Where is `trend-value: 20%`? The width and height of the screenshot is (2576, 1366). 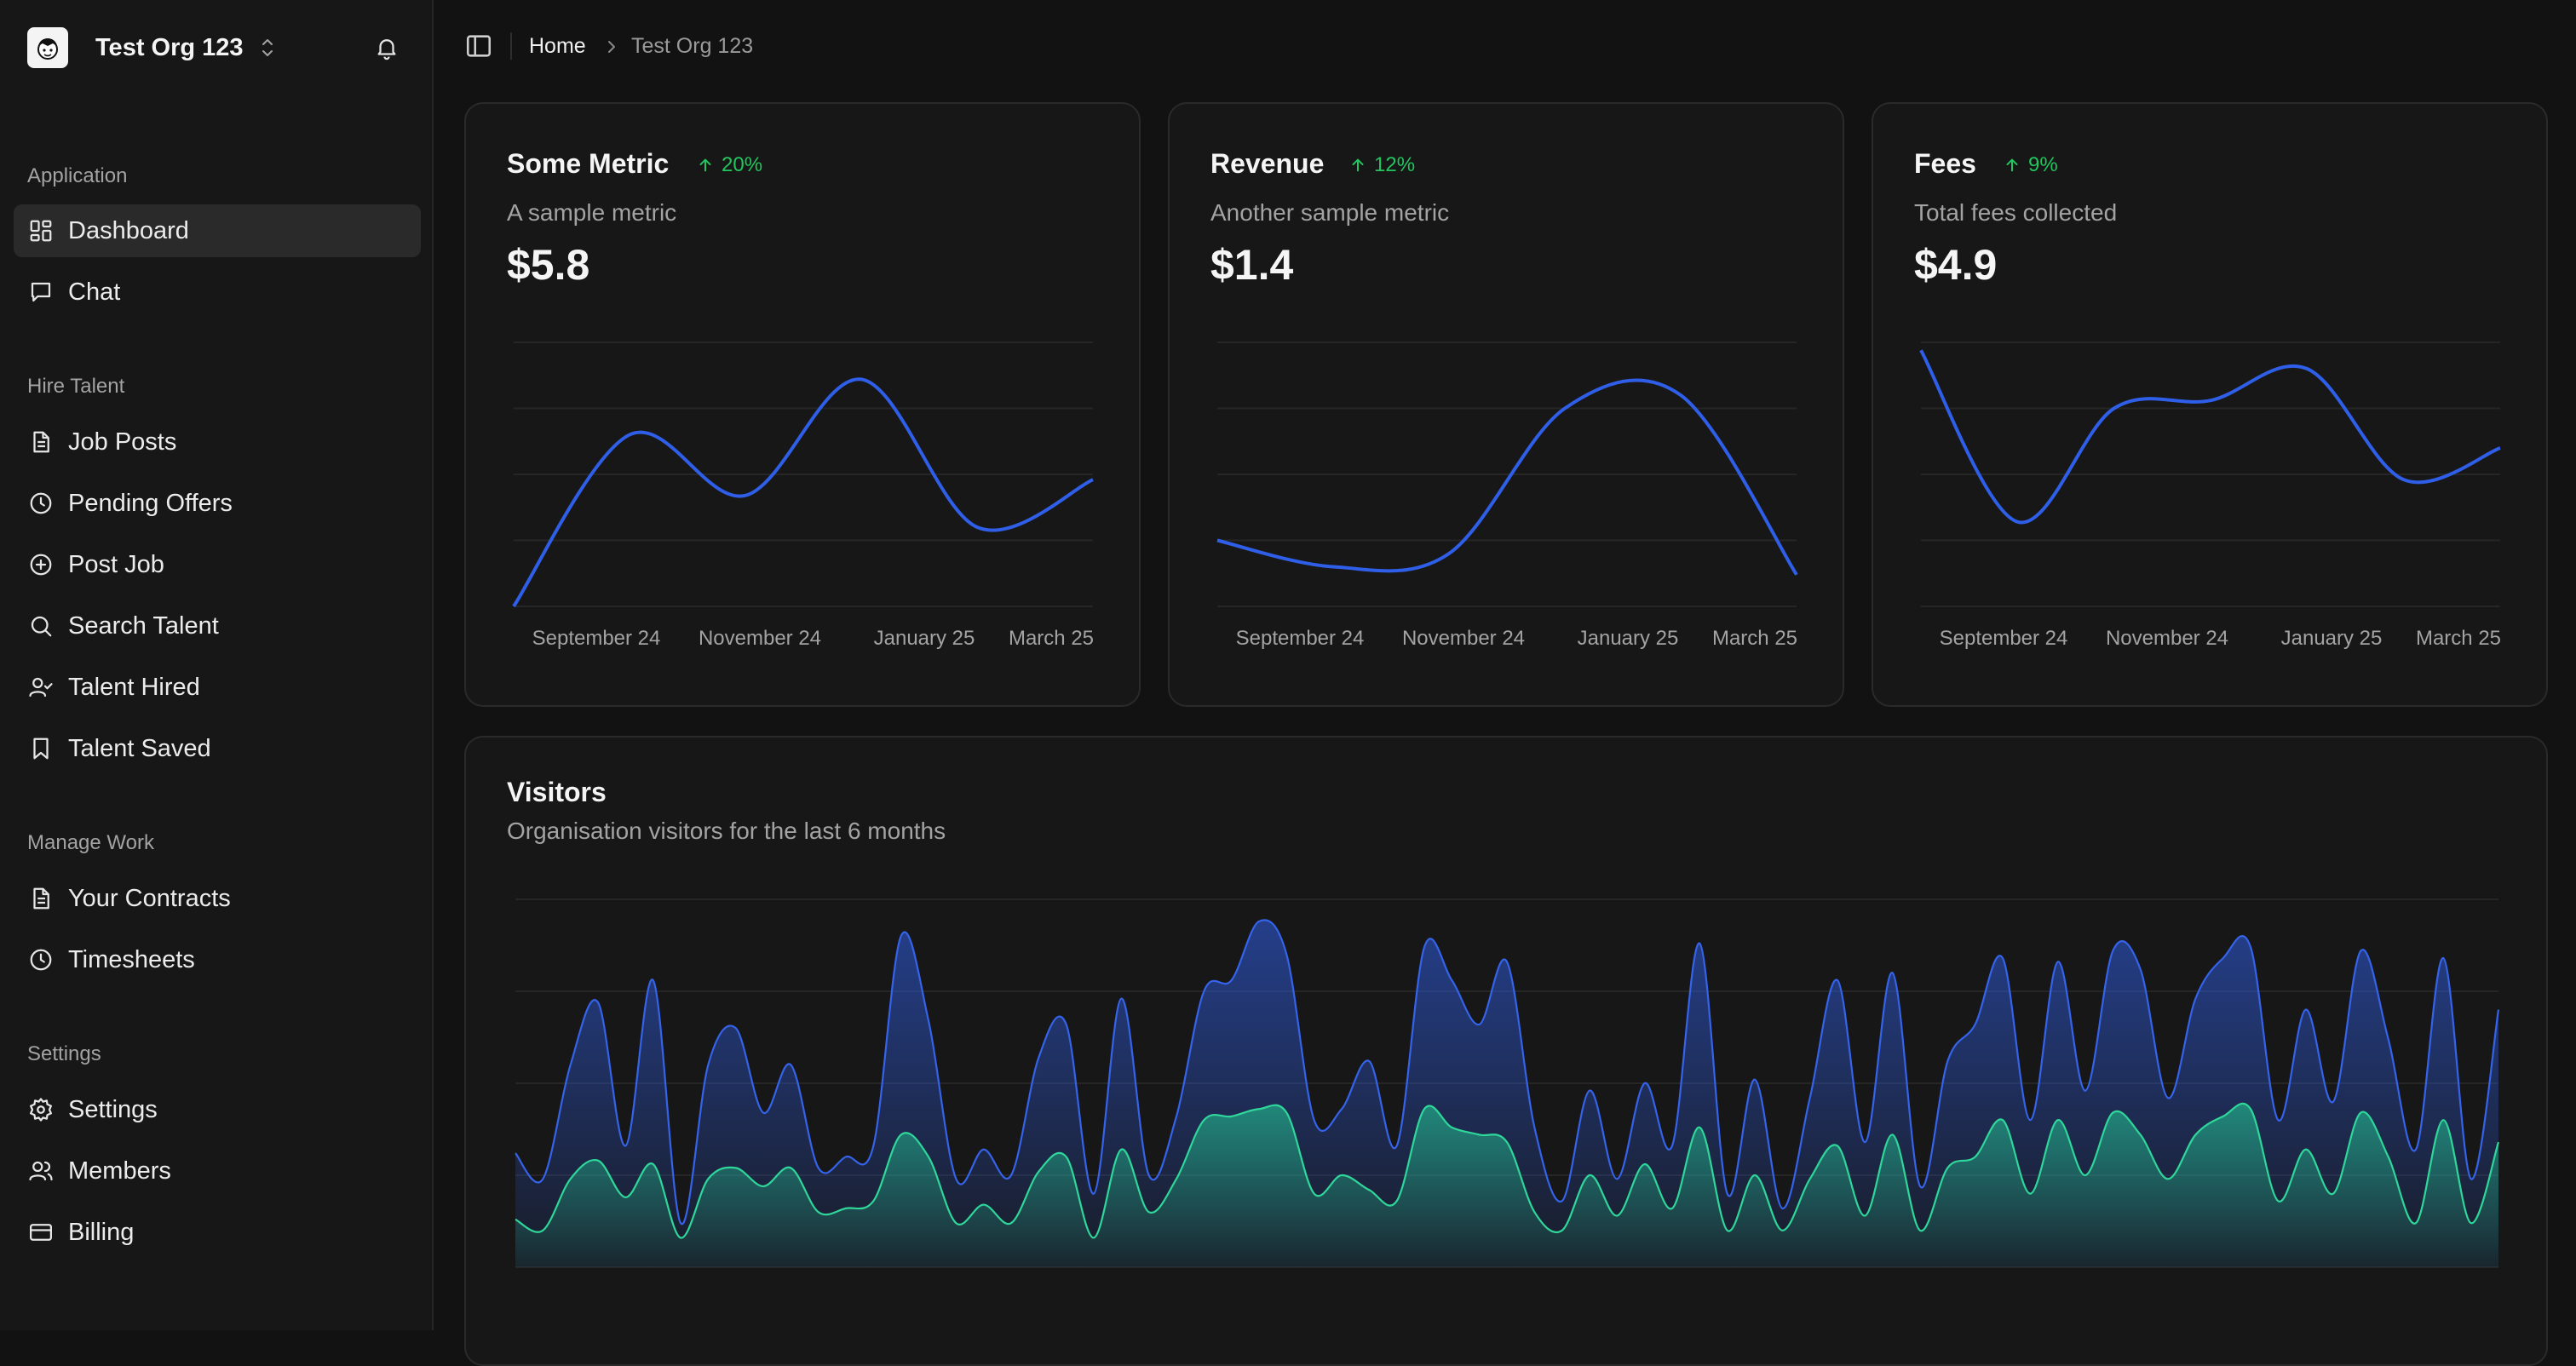 trend-value: 20% is located at coordinates (742, 164).